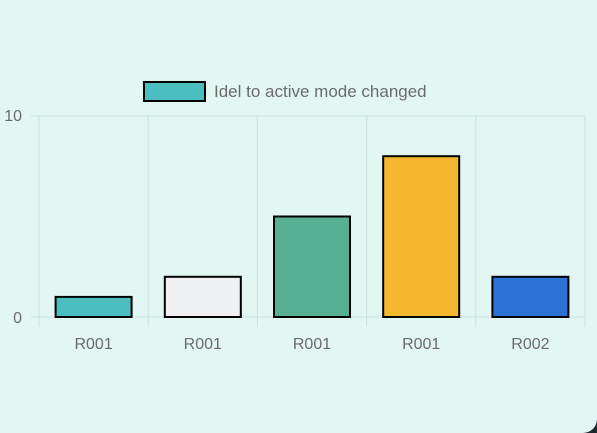  Describe the element at coordinates (17, 318) in the screenshot. I see `y-tick-label: 0` at that location.